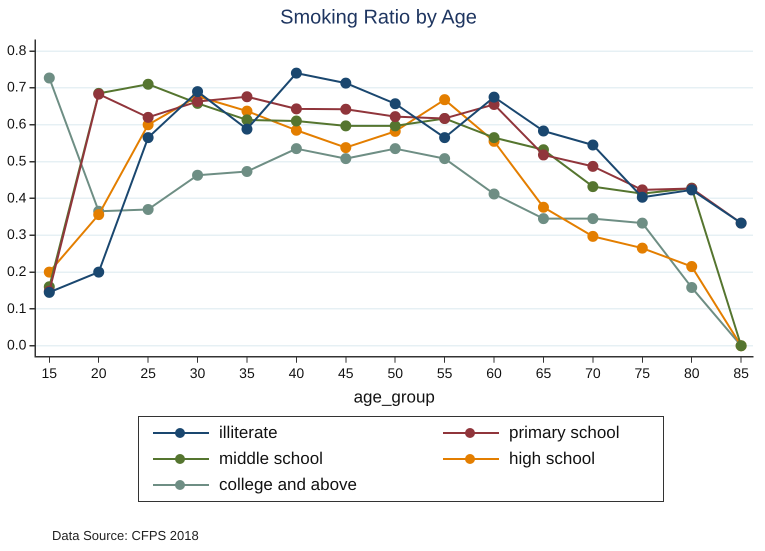 The width and height of the screenshot is (765, 551). I want to click on legend-label: primary school, so click(564, 433).